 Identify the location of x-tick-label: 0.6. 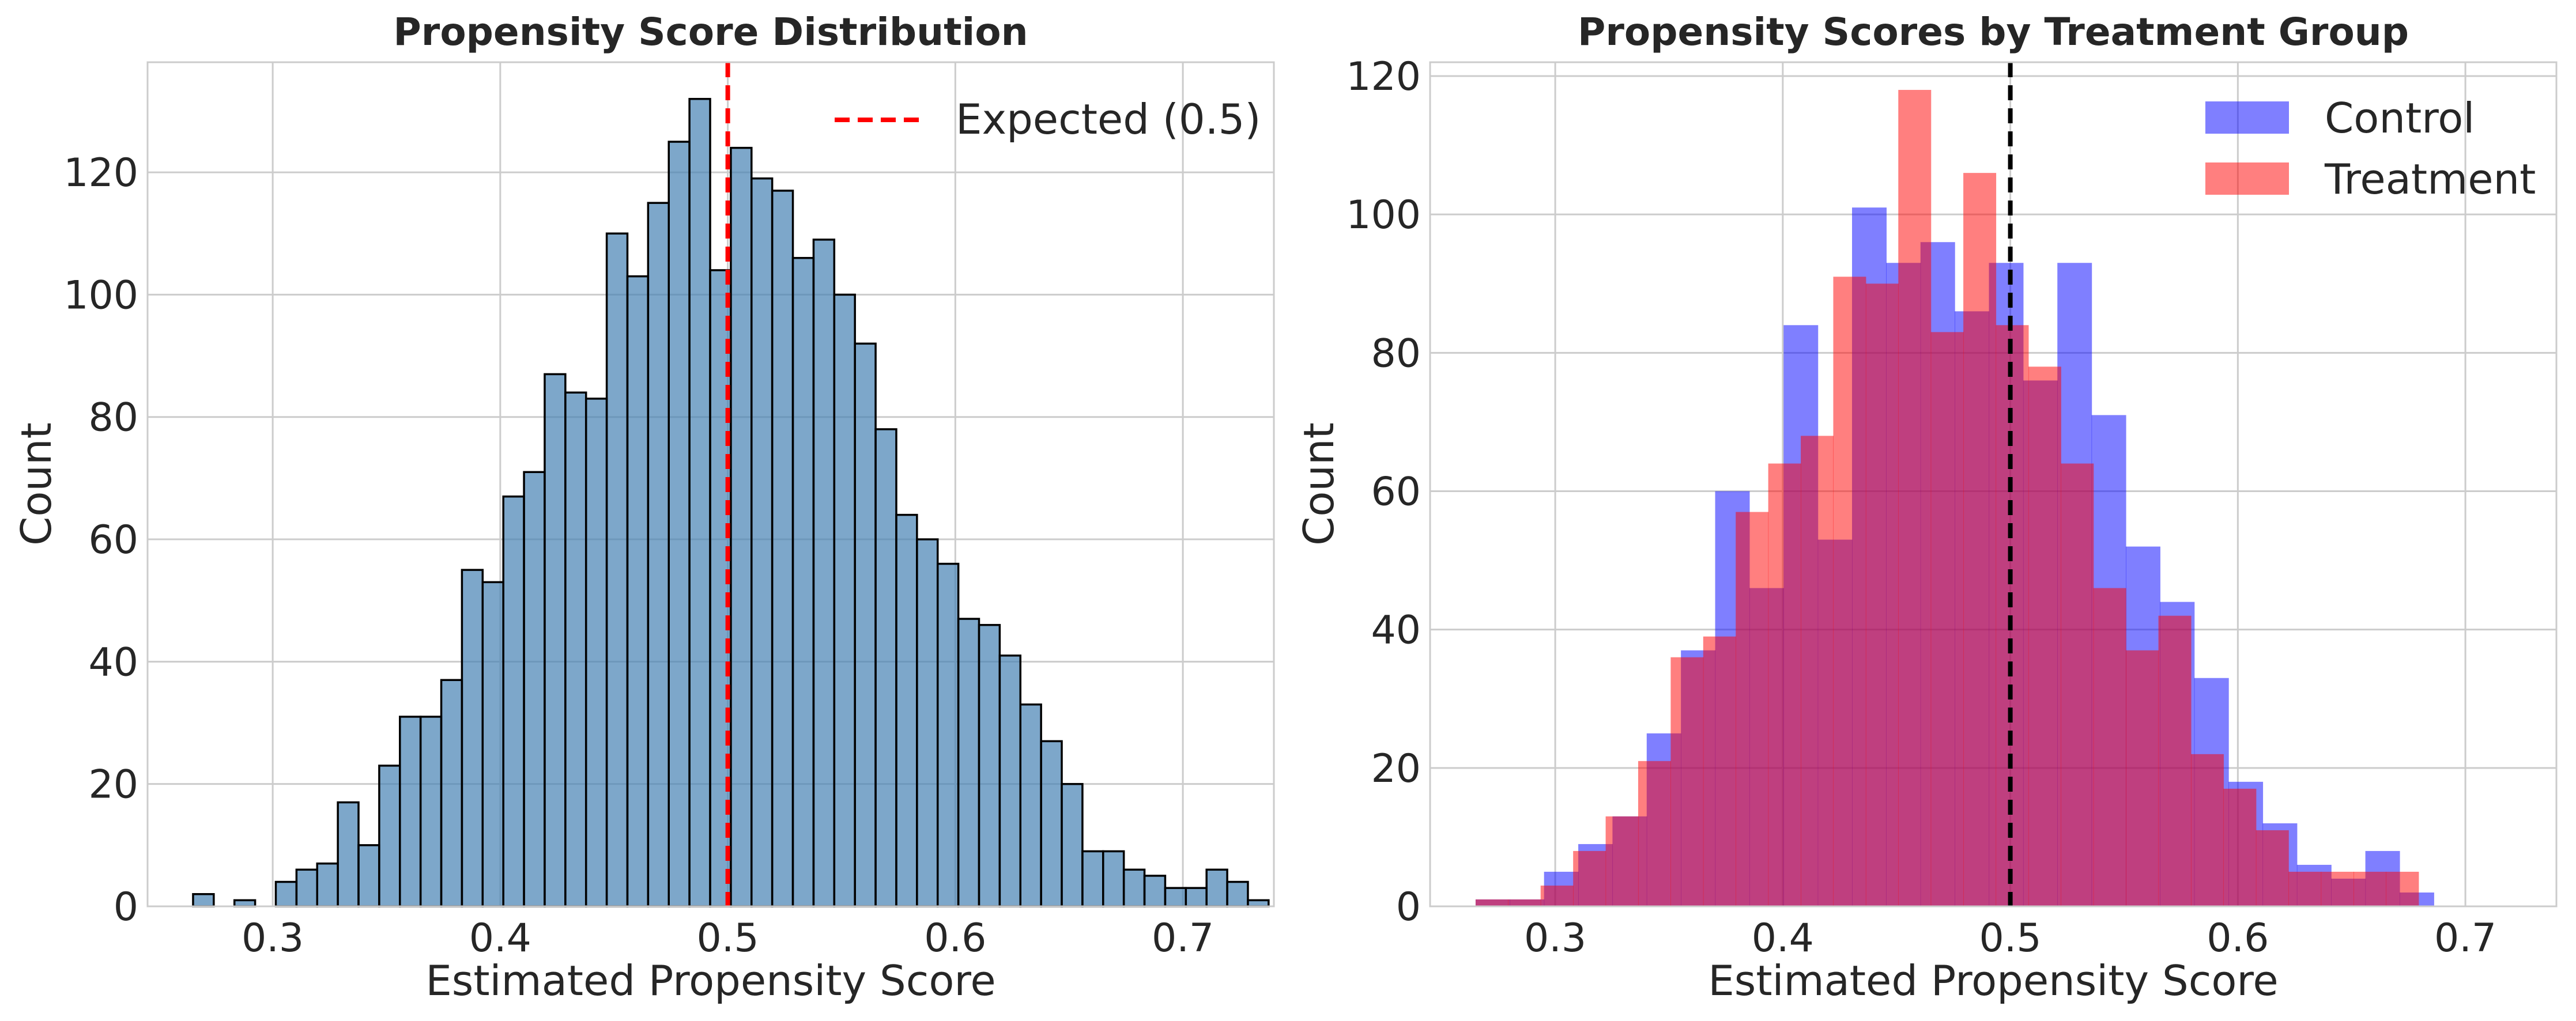
(2238, 939).